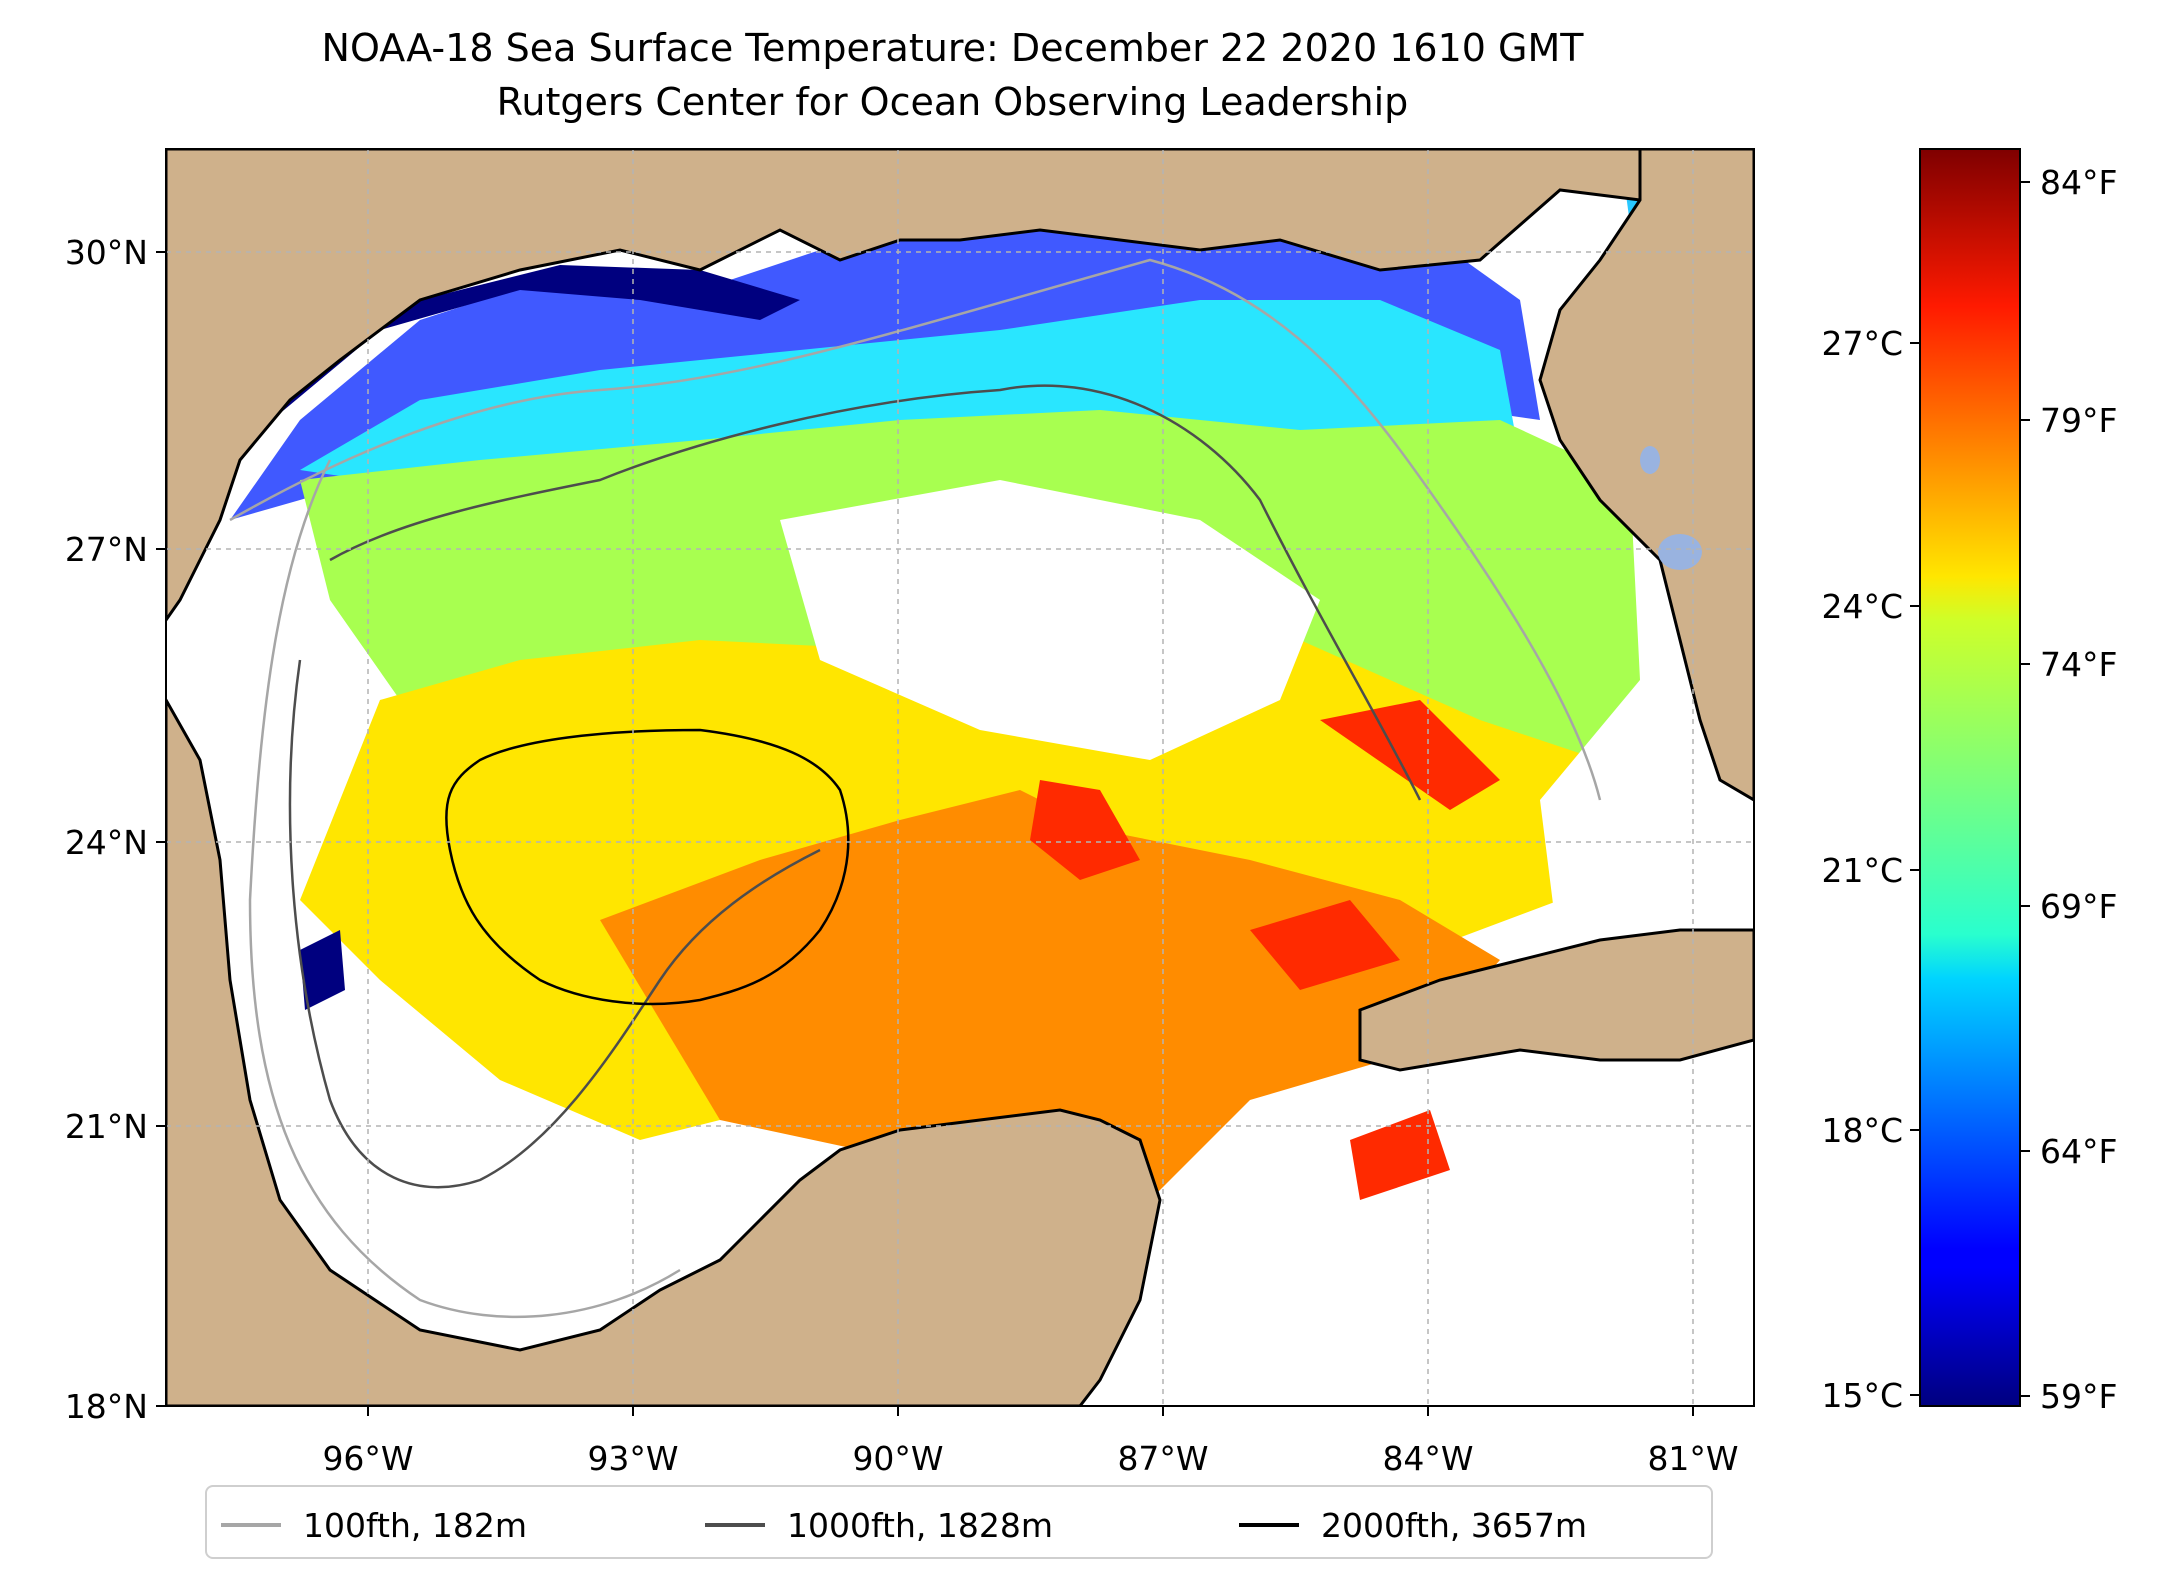  What do you see at coordinates (106, 842) in the screenshot?
I see `lat-tick-label: 24°N` at bounding box center [106, 842].